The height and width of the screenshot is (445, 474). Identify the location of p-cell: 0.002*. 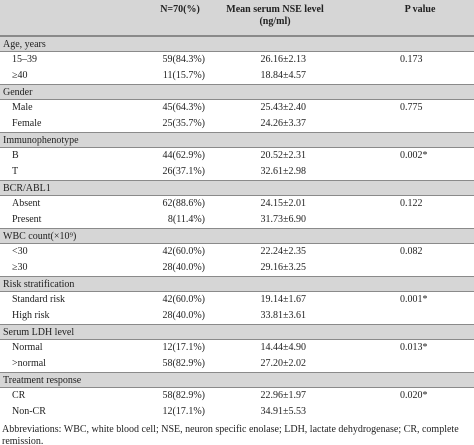
(414, 155).